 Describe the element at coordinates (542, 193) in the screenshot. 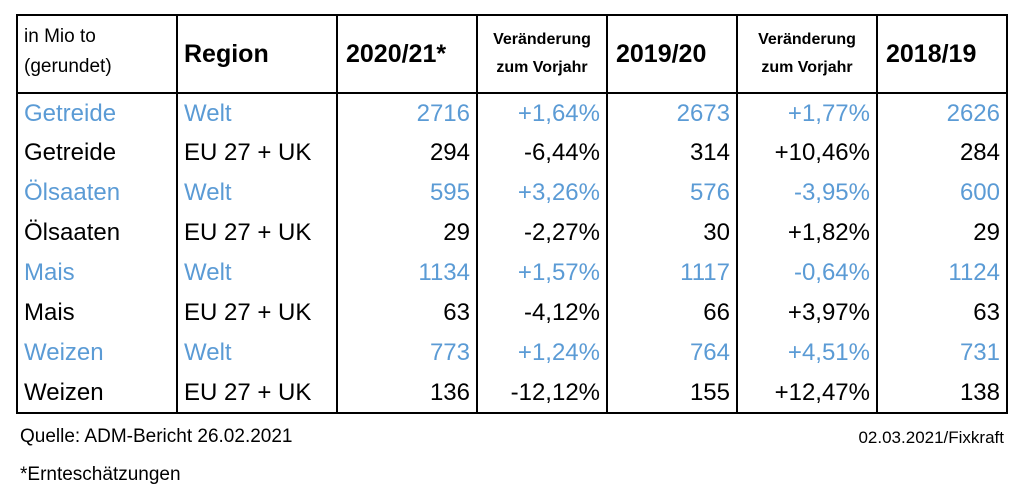

I see `change-1-cell: +3,26%` at that location.